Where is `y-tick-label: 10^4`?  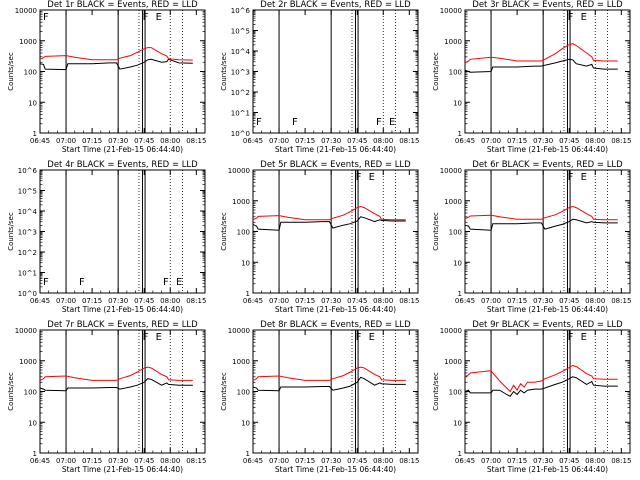 y-tick-label: 10^4 is located at coordinates (241, 52).